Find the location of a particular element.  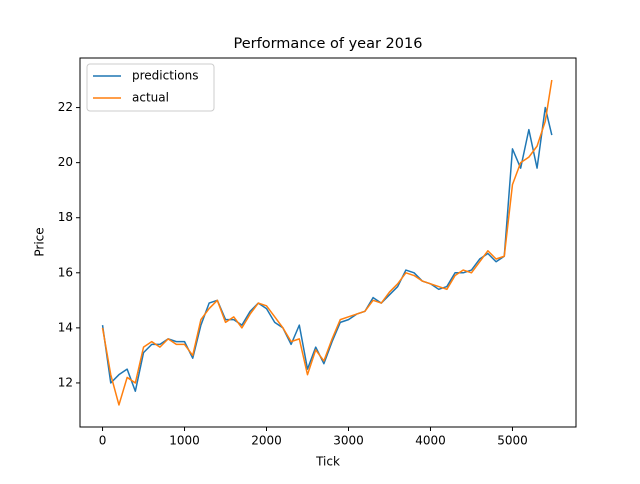

legend-label: actual is located at coordinates (150, 98).